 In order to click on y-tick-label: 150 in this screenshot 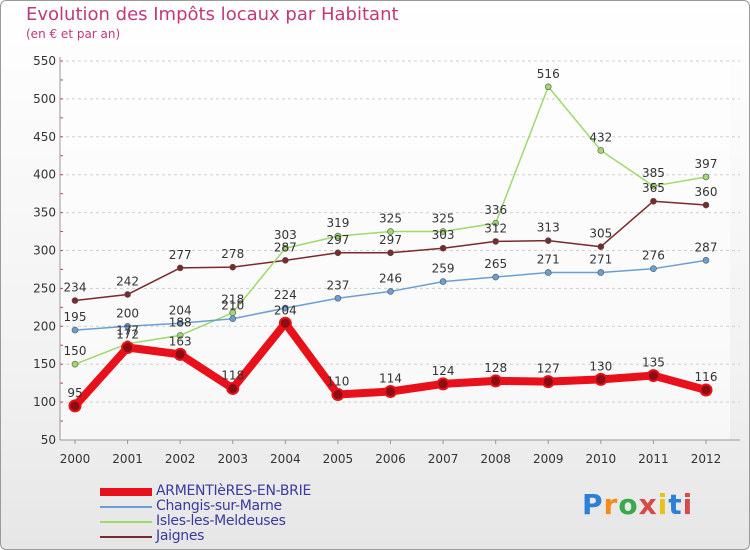, I will do `click(44, 364)`.